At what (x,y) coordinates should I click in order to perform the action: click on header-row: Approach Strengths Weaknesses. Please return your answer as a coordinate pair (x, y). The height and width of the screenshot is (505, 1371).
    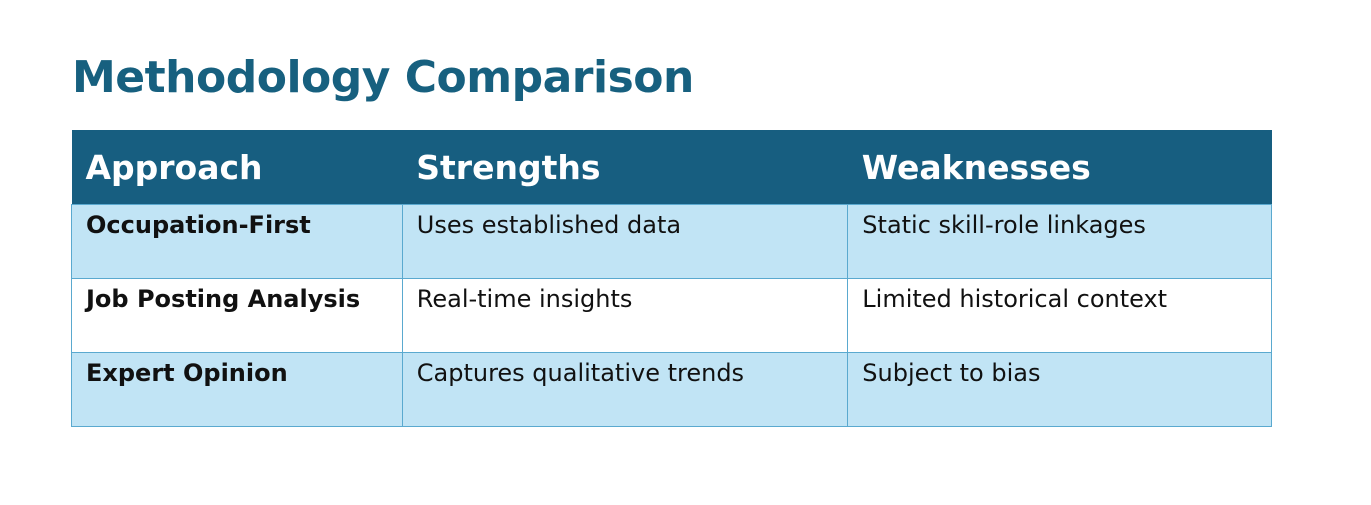
    Looking at the image, I should click on (671, 167).